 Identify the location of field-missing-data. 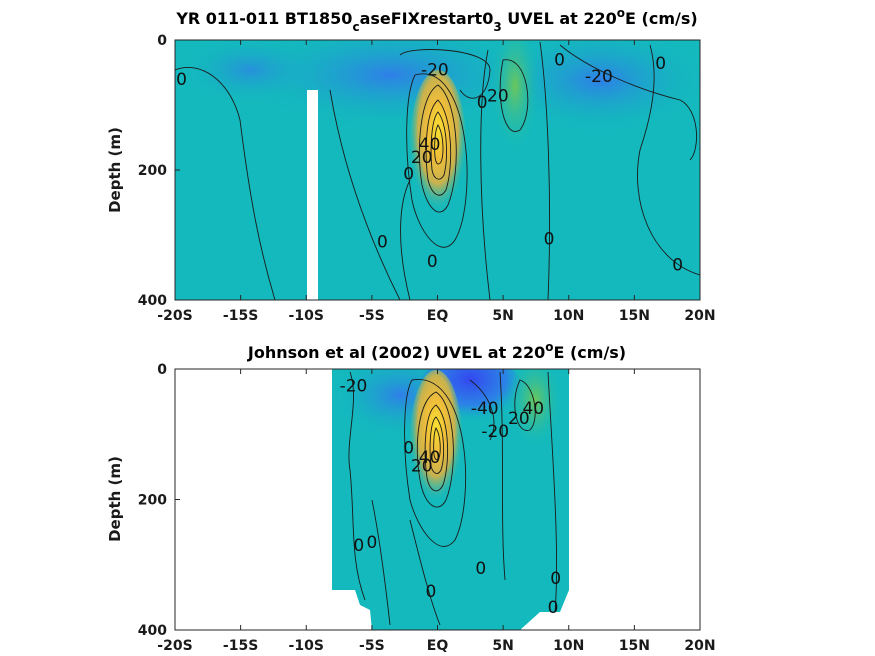
(312, 195).